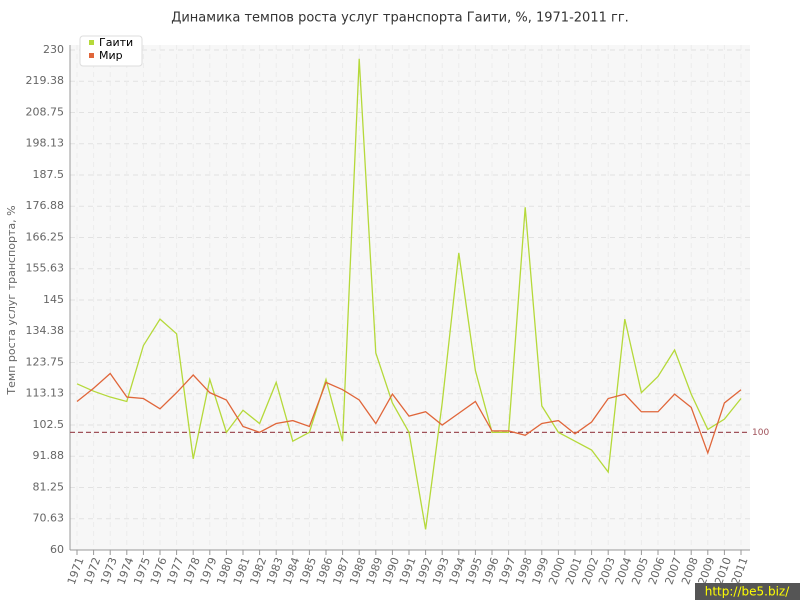  Describe the element at coordinates (111, 55) in the screenshot. I see `legend-label: Мир` at that location.